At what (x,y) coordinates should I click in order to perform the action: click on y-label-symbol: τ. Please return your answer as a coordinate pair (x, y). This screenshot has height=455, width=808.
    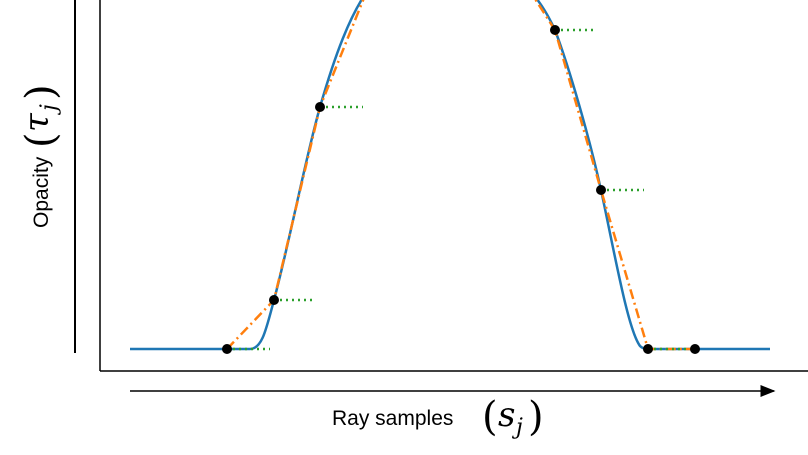
    Looking at the image, I should click on (37, 122).